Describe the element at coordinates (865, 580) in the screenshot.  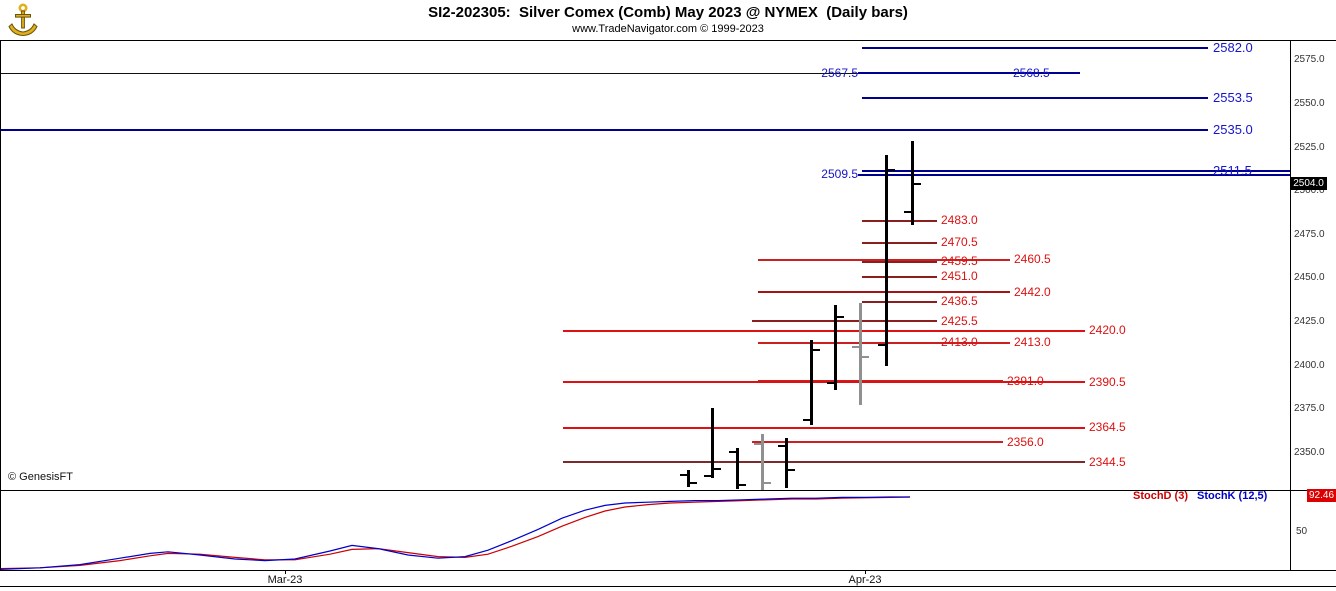
I see `date-axis-tick-label: Apr-23` at that location.